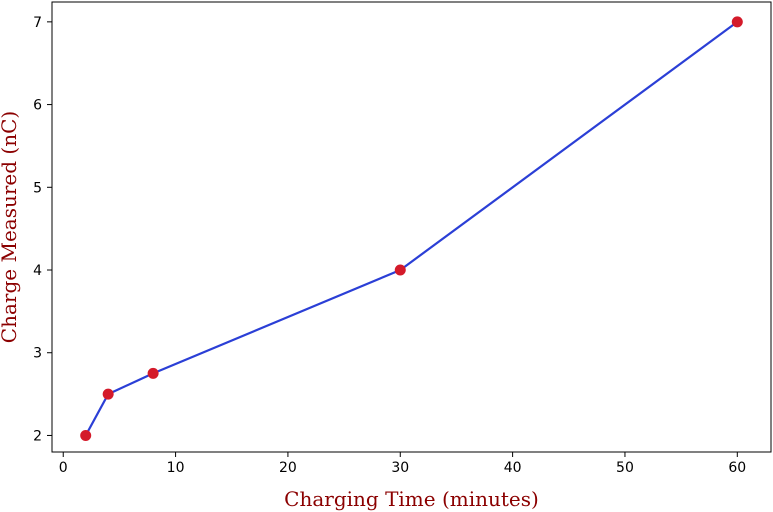 The height and width of the screenshot is (512, 773). What do you see at coordinates (37, 188) in the screenshot?
I see `y-tick-label: 5` at bounding box center [37, 188].